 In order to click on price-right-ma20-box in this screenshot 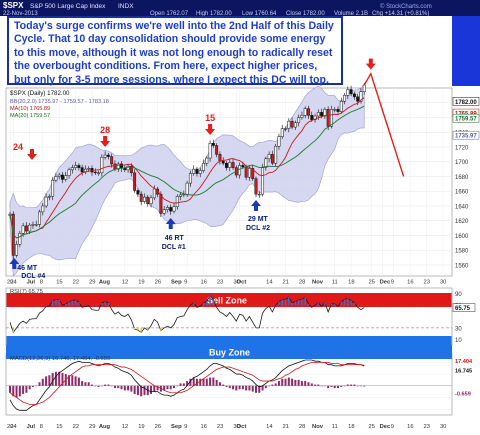, I will do `click(466, 118)`.